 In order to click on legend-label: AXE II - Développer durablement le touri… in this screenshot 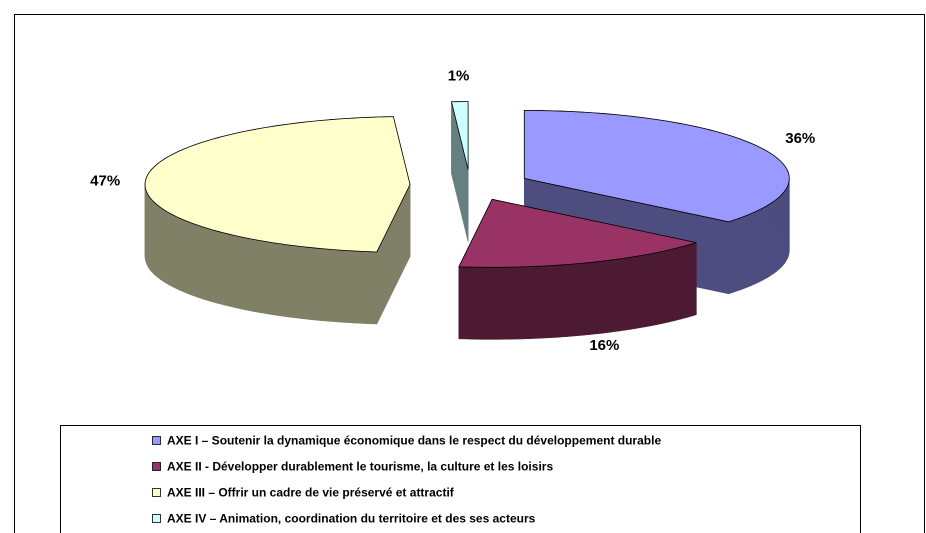, I will do `click(360, 467)`.